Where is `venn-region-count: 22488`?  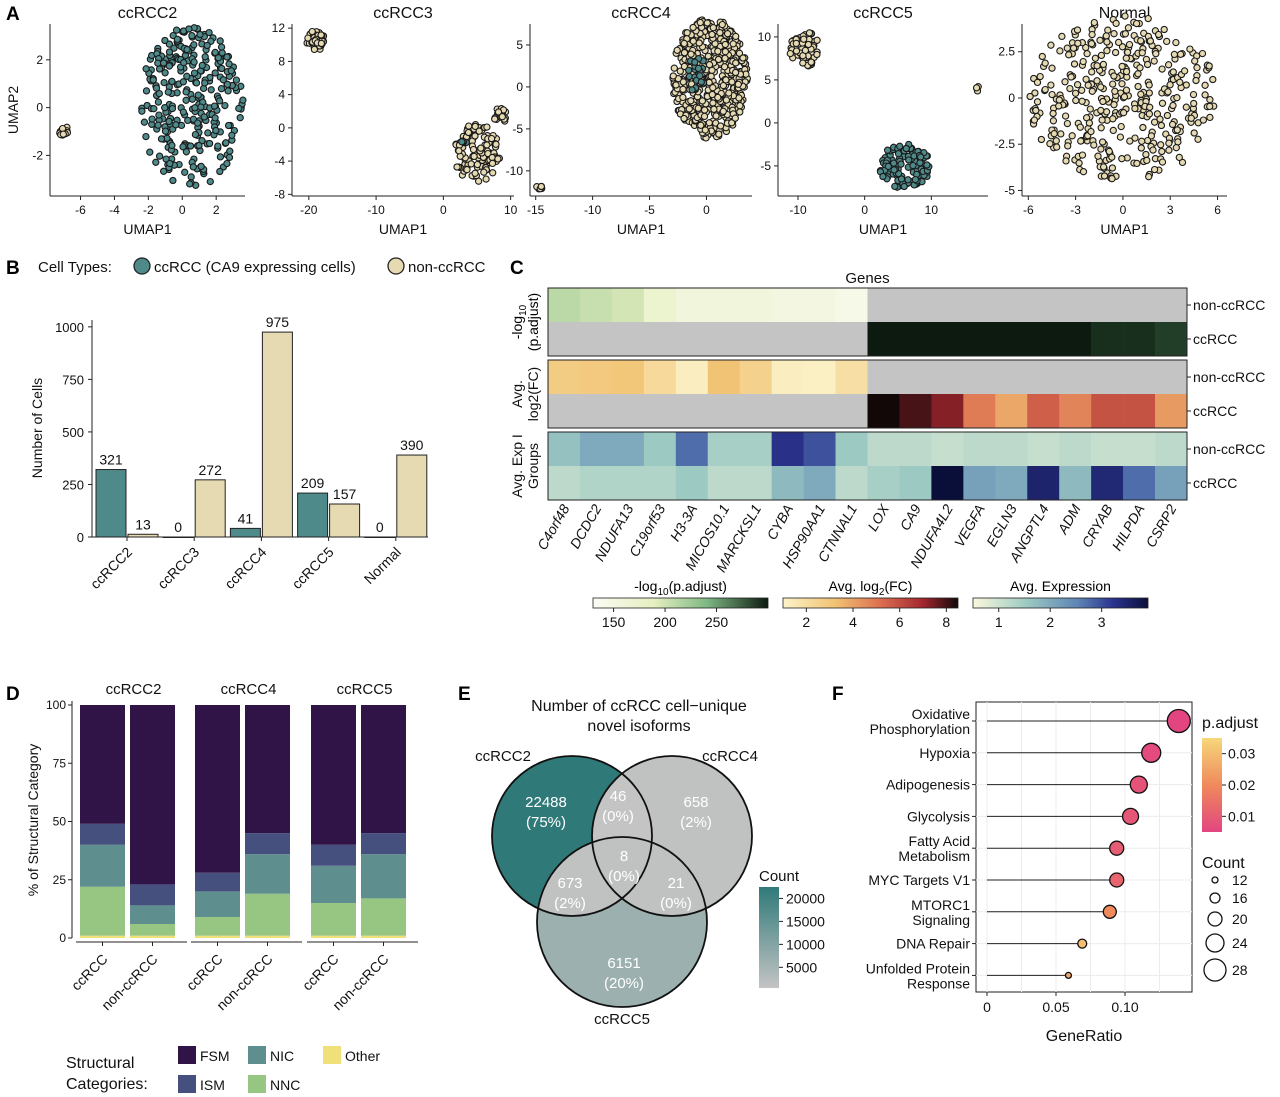 venn-region-count: 22488 is located at coordinates (546, 802).